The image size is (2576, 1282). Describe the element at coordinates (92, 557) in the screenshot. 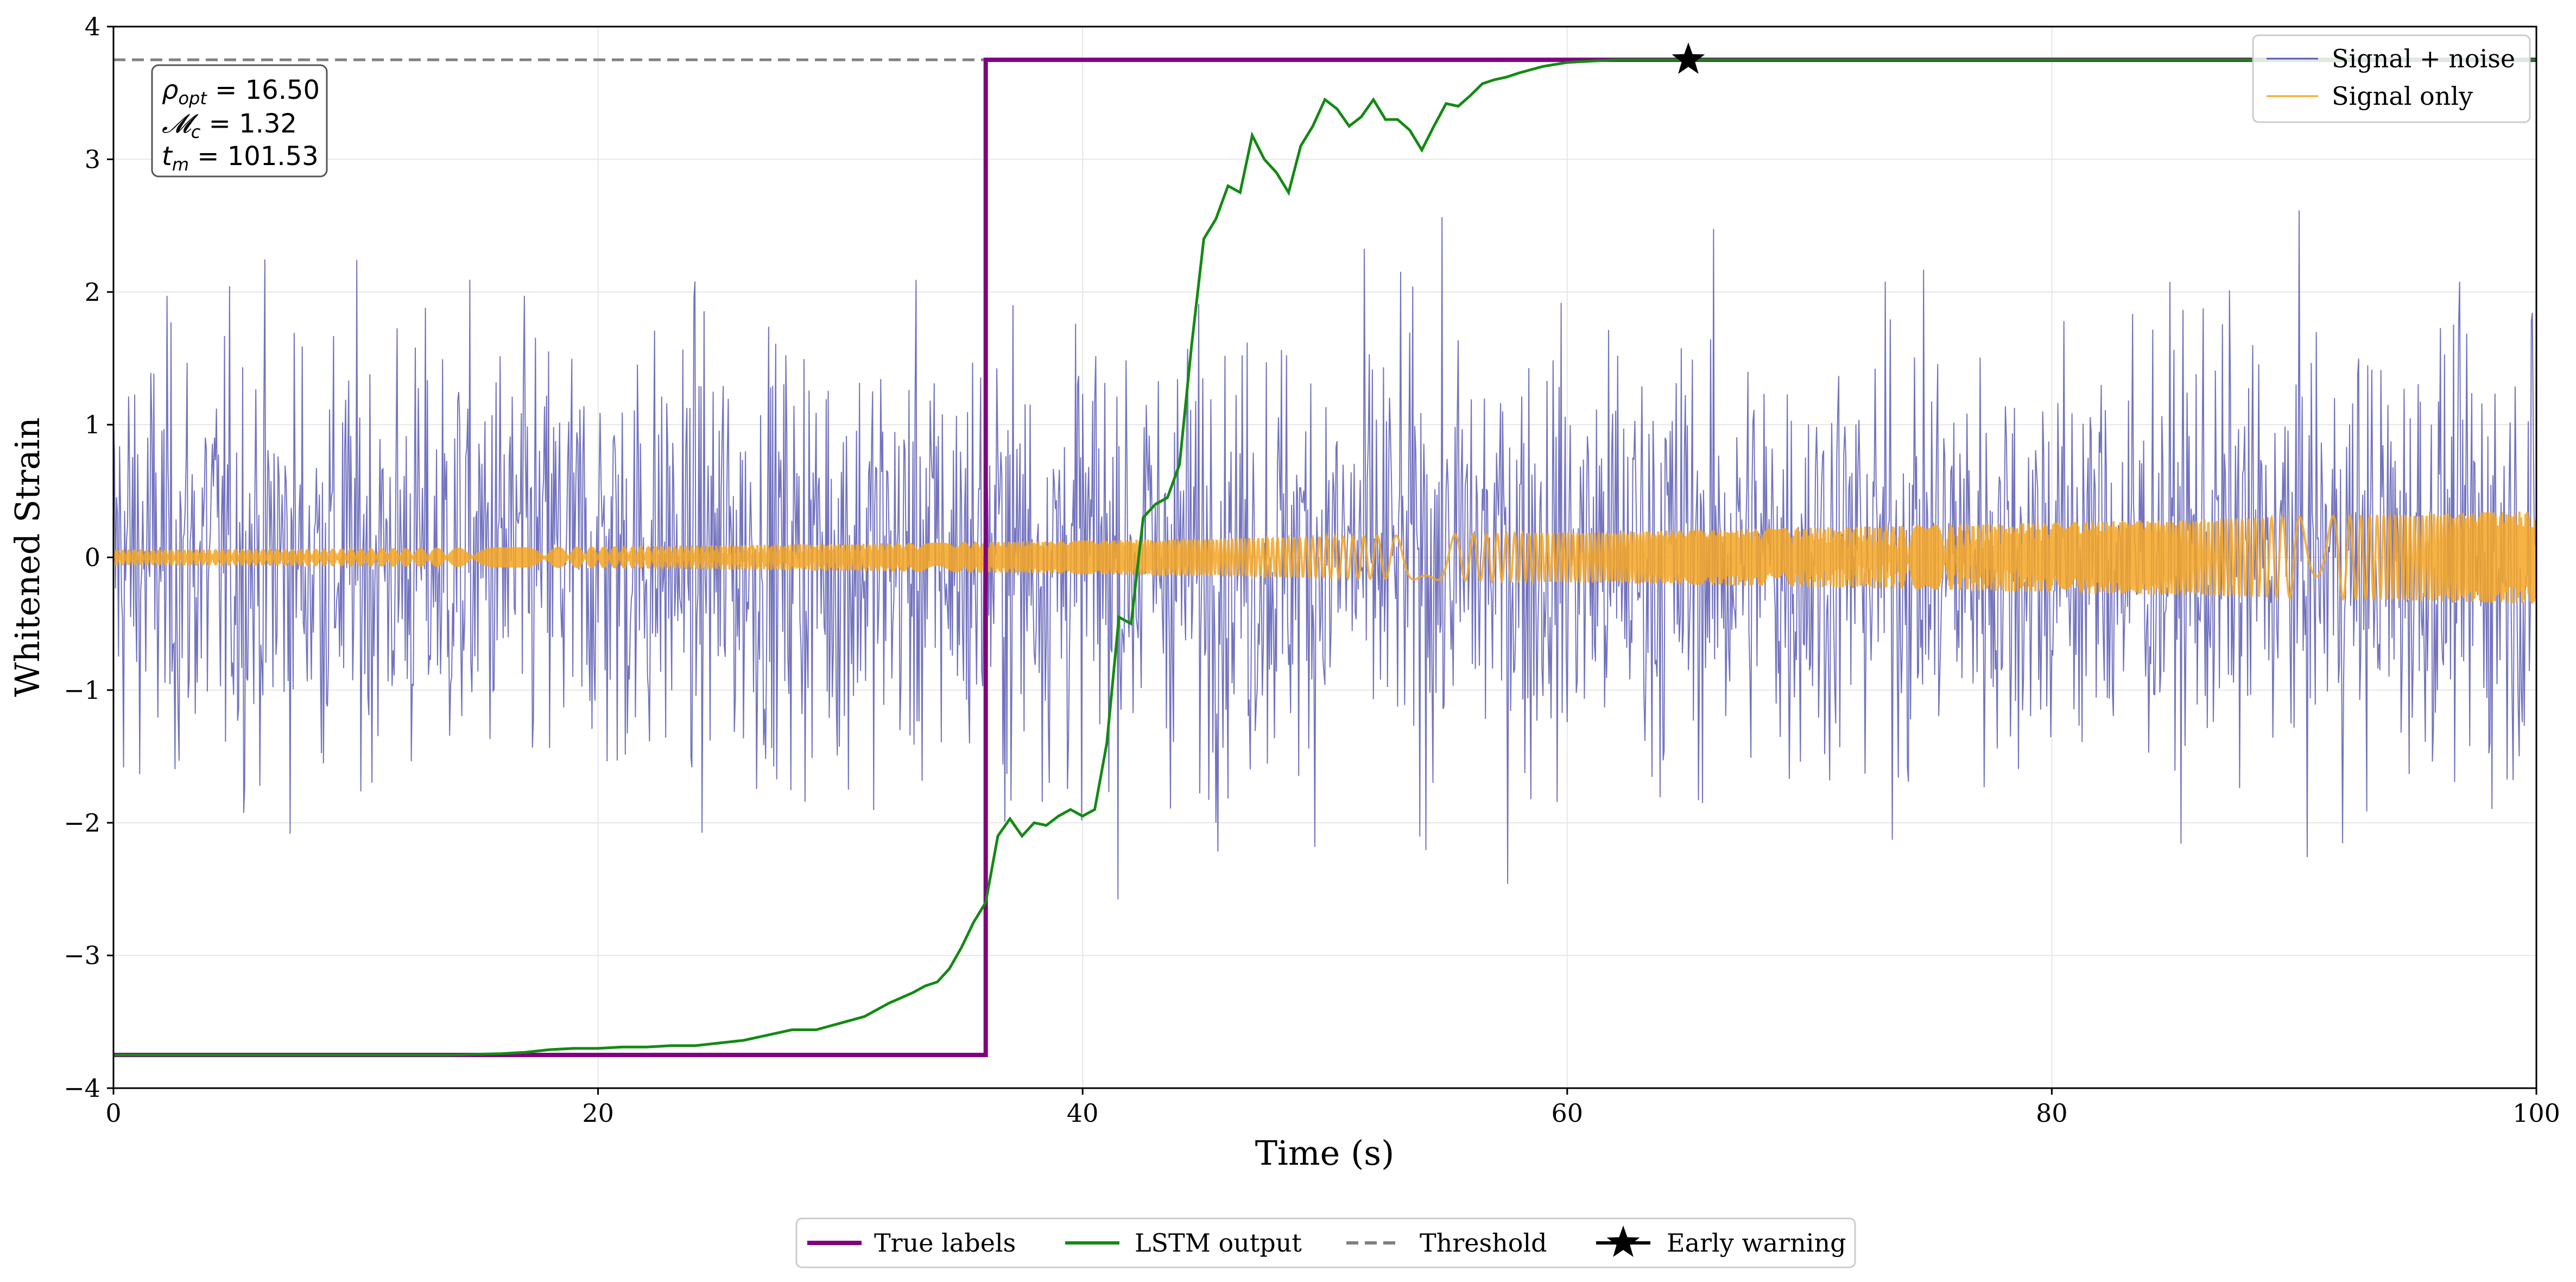

I see `y-tick-label: 0` at that location.